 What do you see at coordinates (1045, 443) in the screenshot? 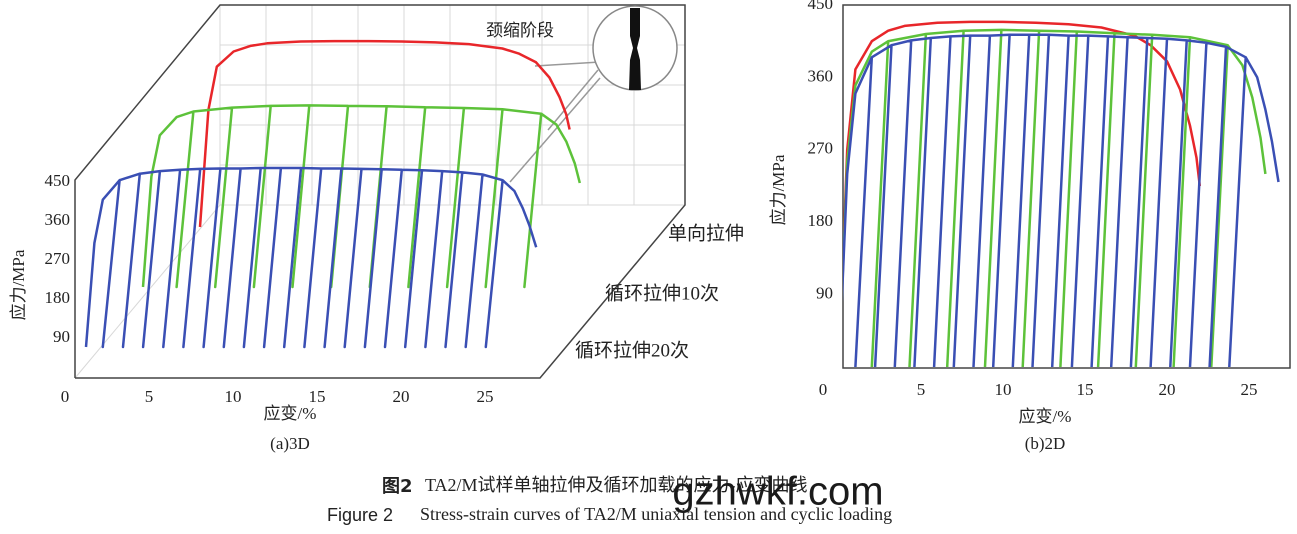
I see `subtitle: (b)2D` at bounding box center [1045, 443].